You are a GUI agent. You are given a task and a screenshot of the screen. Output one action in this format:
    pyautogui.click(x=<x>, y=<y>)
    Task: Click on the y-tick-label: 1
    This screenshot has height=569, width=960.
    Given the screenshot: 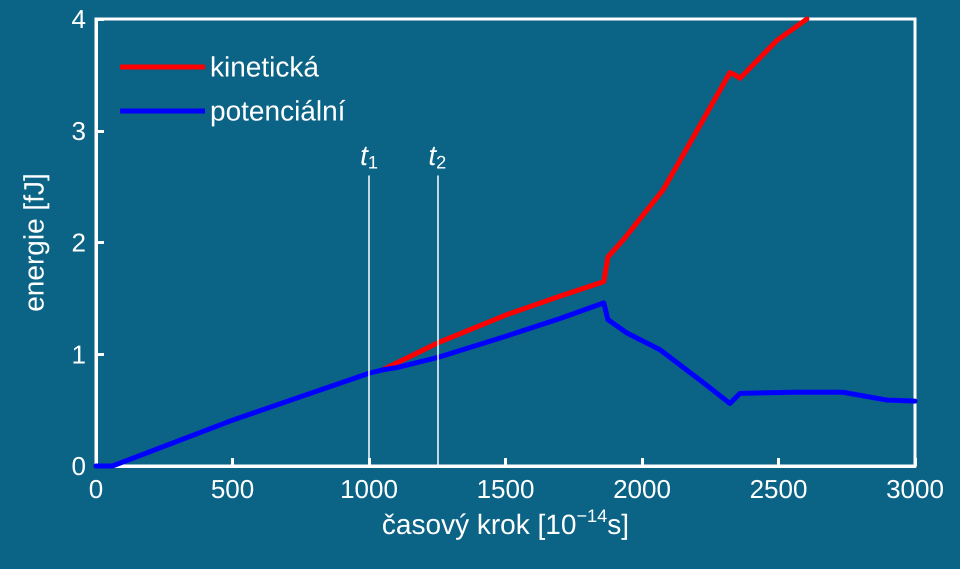 What is the action you would take?
    pyautogui.click(x=79, y=354)
    